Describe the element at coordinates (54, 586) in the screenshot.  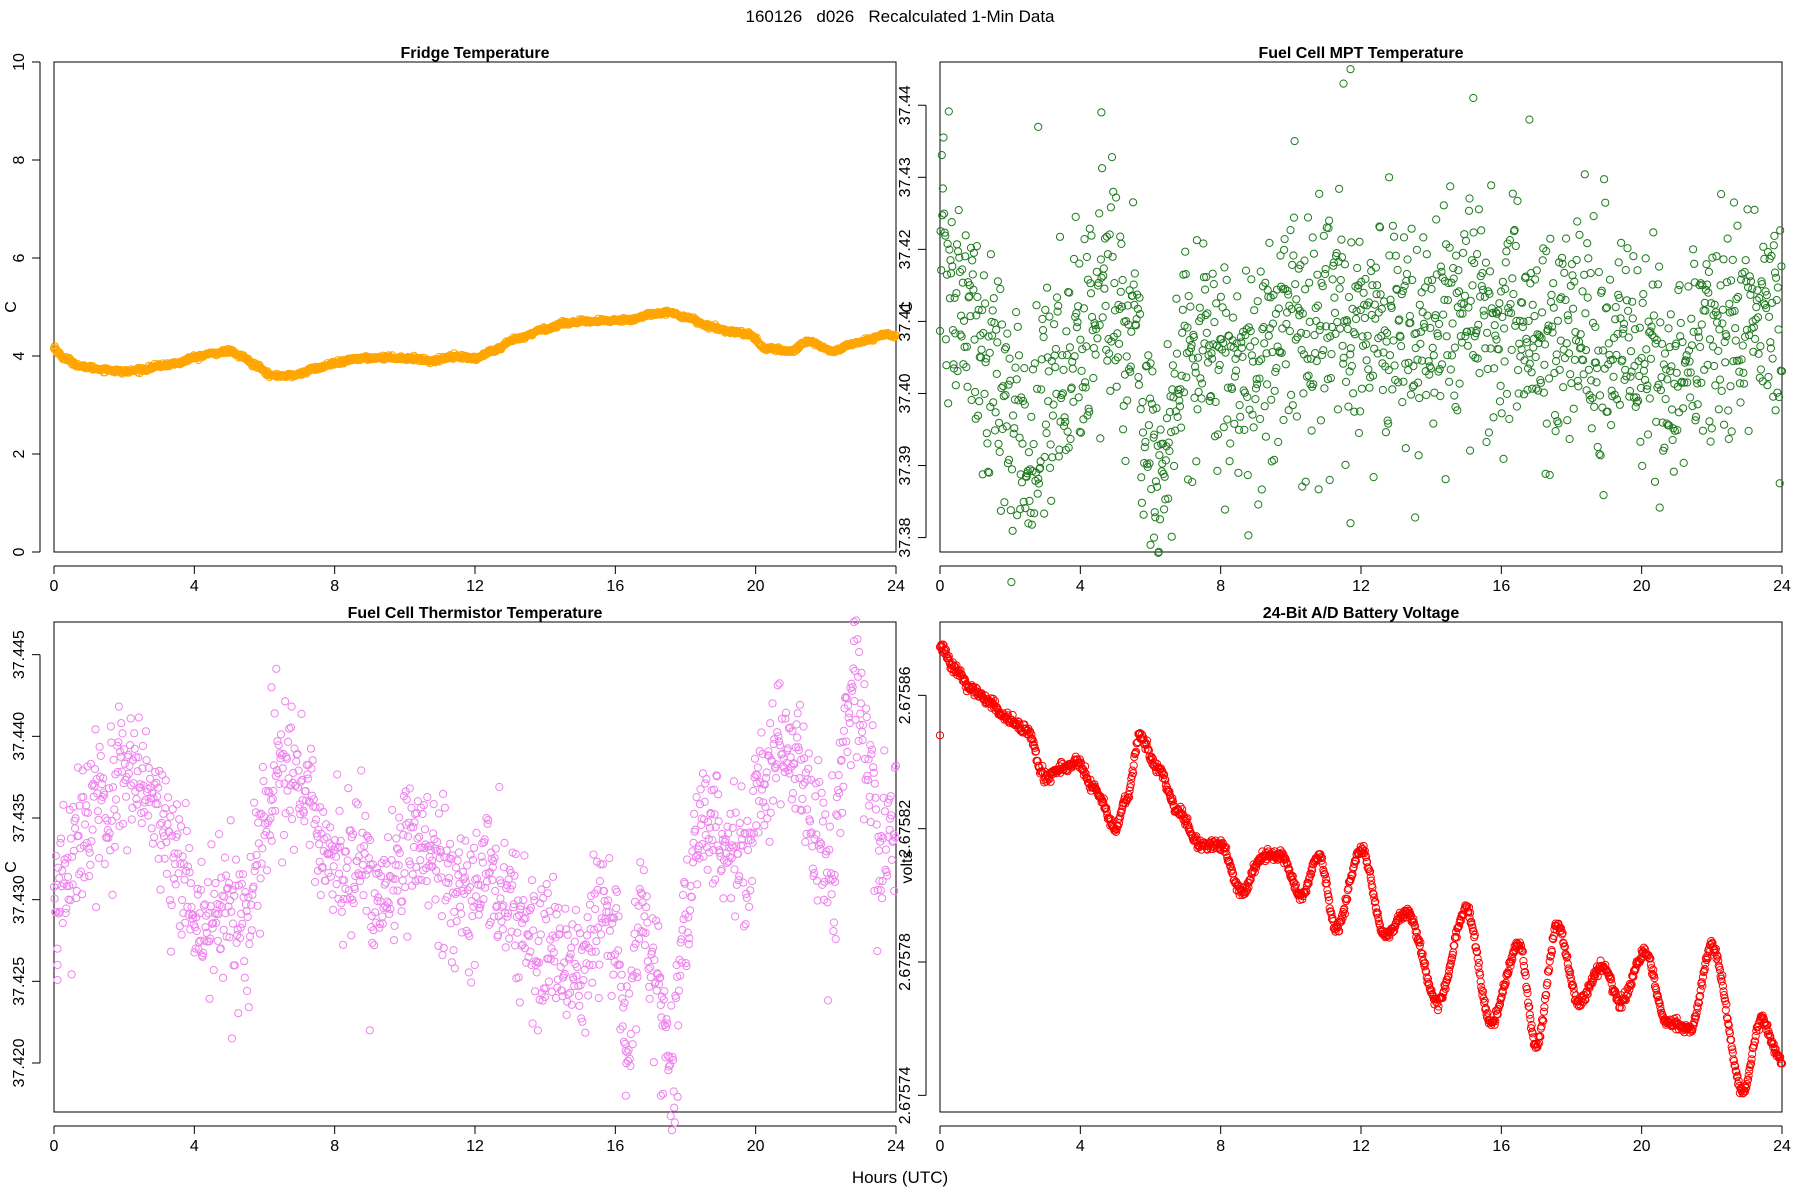
I see `x-tick-label: 0` at that location.